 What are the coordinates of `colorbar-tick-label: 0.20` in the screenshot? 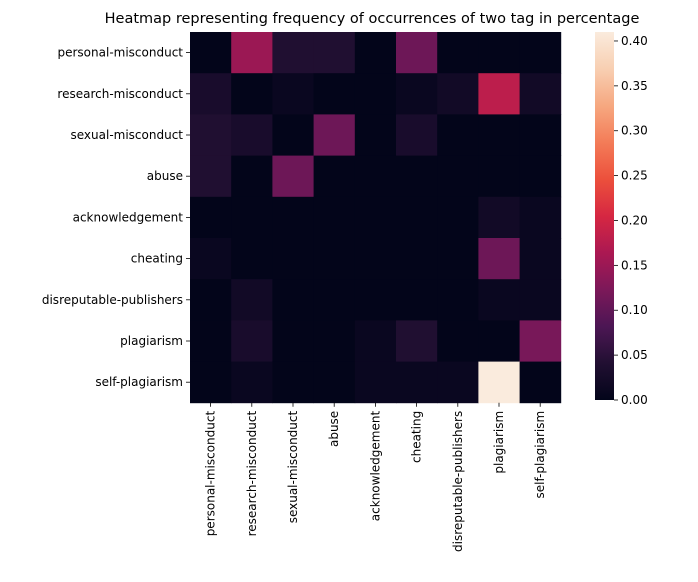 It's located at (634, 220).